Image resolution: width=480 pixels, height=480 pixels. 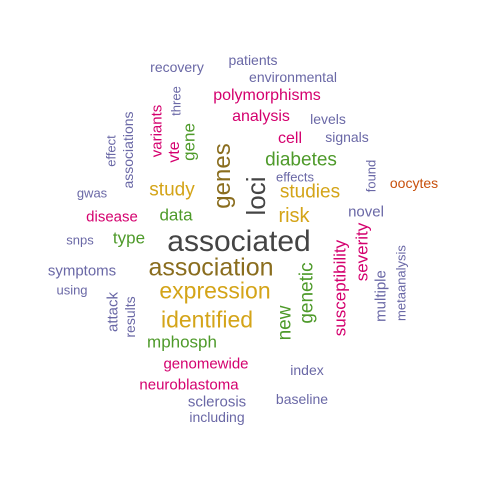 I want to click on word-associations: associations, so click(x=128, y=150).